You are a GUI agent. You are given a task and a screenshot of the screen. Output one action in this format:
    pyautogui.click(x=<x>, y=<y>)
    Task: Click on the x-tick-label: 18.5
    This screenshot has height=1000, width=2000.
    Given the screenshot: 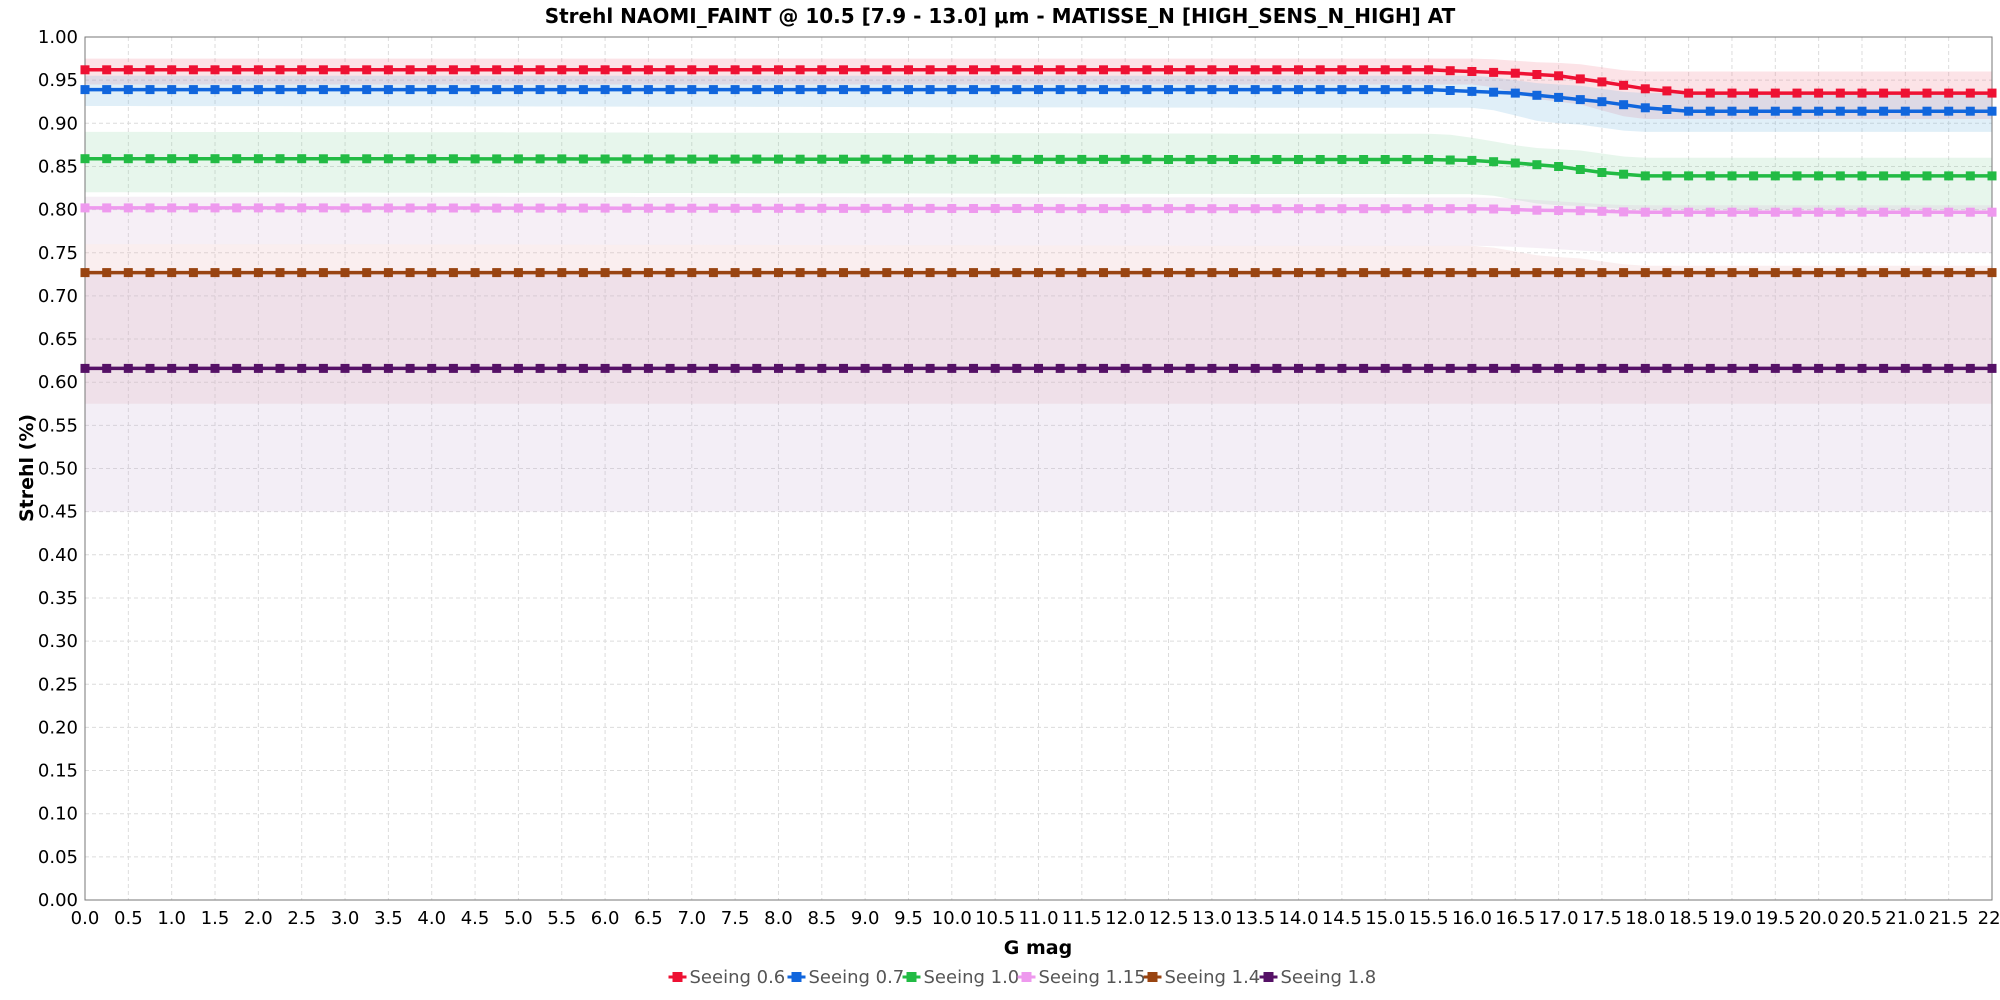 What is the action you would take?
    pyautogui.click(x=1689, y=918)
    